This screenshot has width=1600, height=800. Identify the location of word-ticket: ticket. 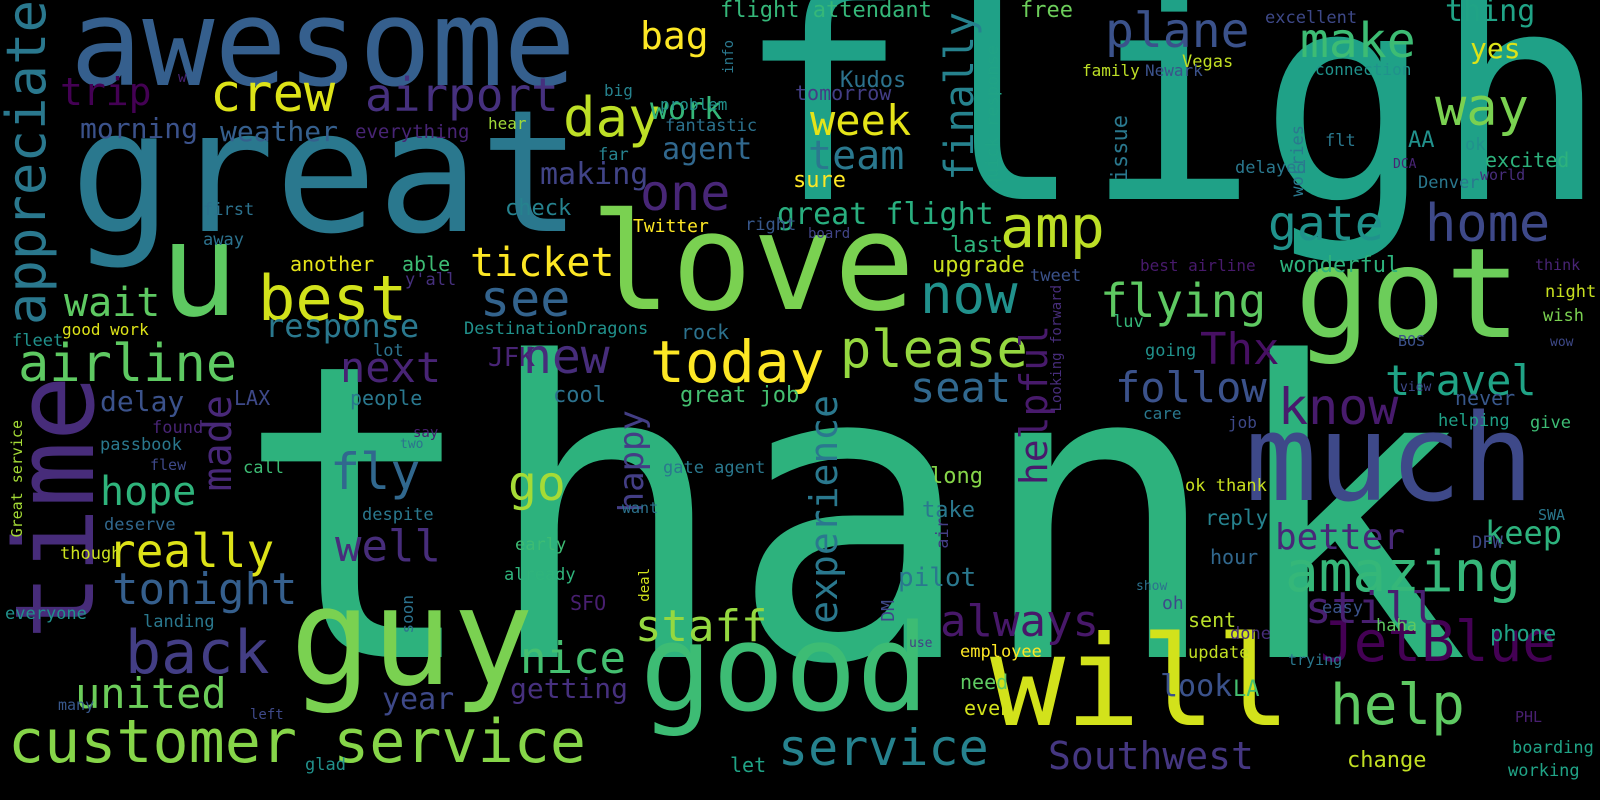
(542, 263).